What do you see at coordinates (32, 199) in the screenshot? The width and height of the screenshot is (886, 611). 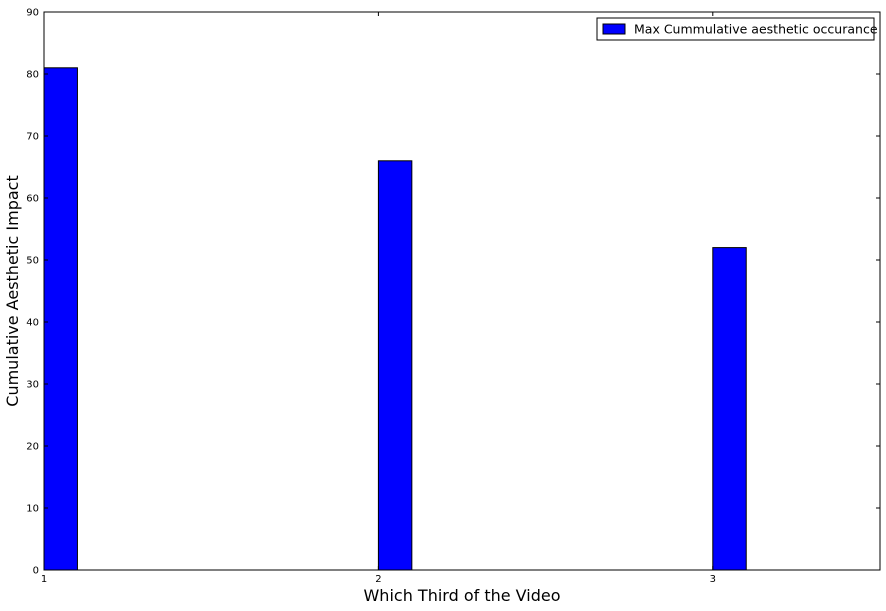 I see `y-tick-label: 60` at bounding box center [32, 199].